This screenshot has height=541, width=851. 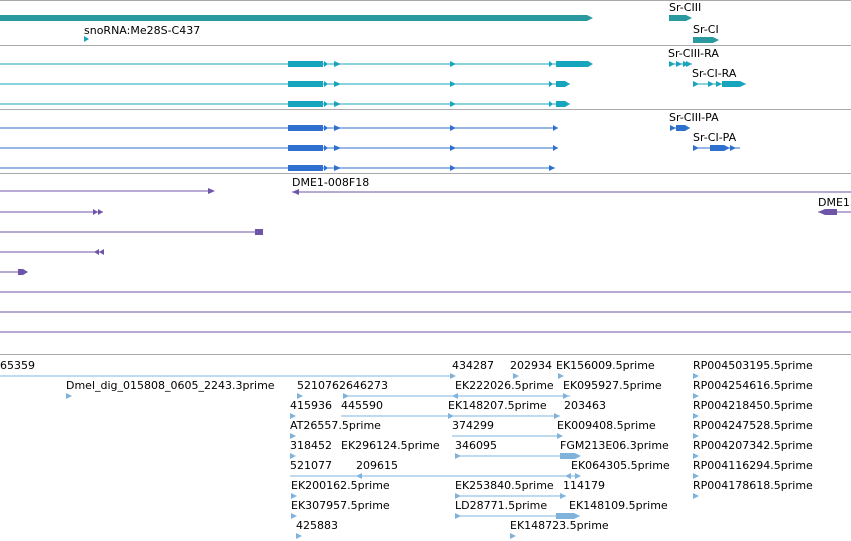 I want to click on est-label: EK156009.5prime, so click(x=605, y=365).